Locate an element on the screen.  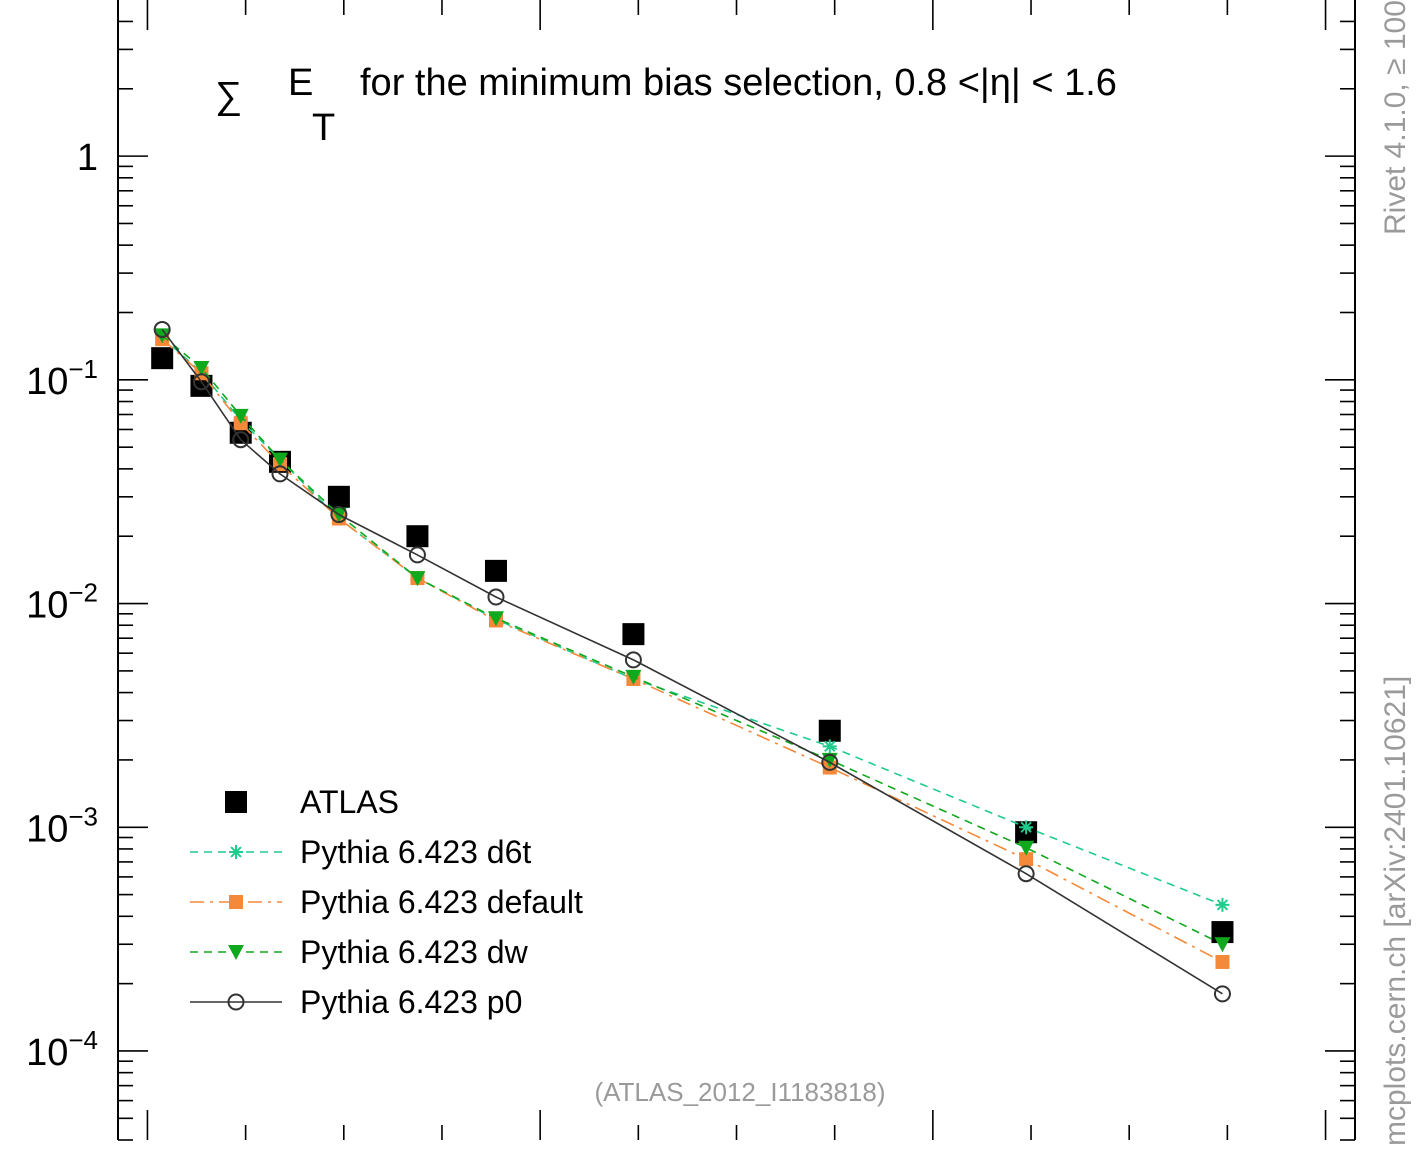
y-tick-label: 10⁻¹ is located at coordinates (62, 378).